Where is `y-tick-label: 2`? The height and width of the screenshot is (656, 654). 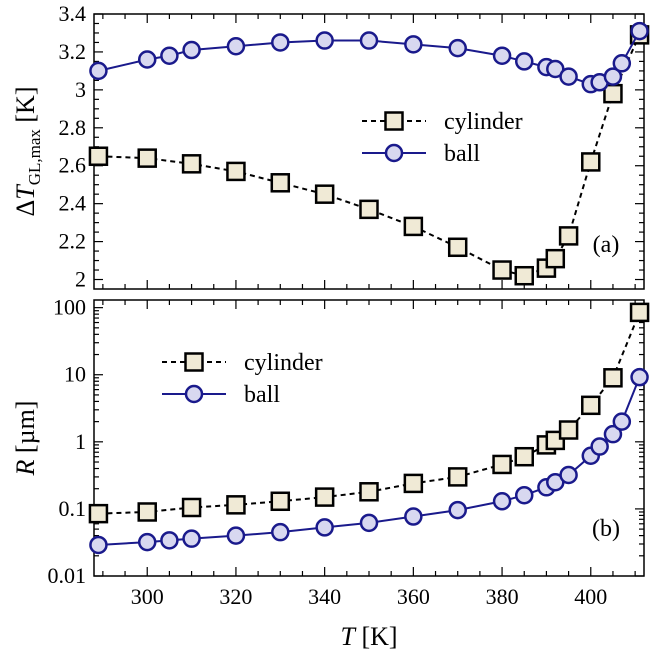
y-tick-label: 2 is located at coordinates (80, 279).